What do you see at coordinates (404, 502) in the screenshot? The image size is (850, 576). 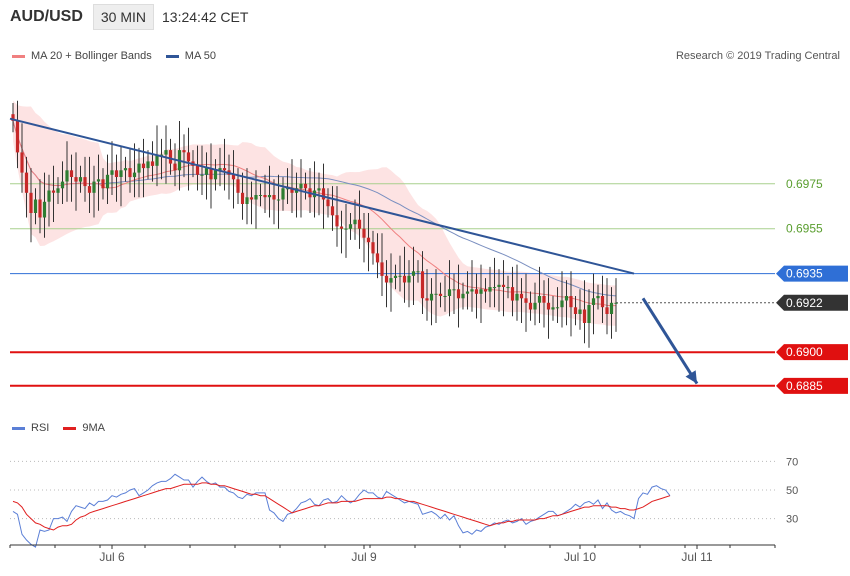 I see `rsi-panel: 70 50 30` at bounding box center [404, 502].